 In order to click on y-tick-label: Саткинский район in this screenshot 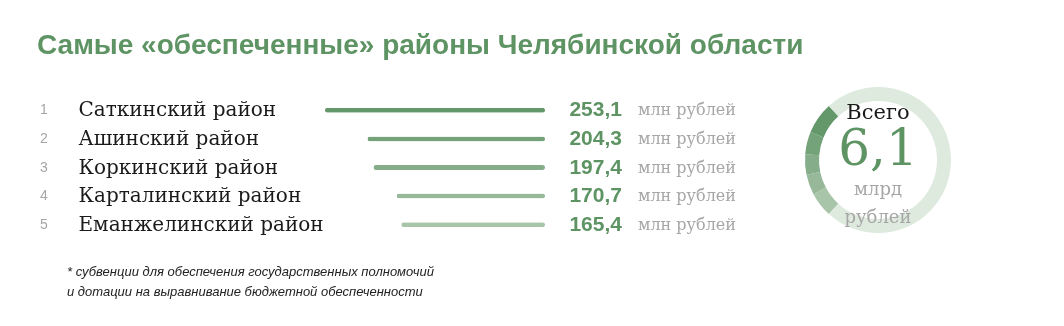, I will do `click(177, 109)`.